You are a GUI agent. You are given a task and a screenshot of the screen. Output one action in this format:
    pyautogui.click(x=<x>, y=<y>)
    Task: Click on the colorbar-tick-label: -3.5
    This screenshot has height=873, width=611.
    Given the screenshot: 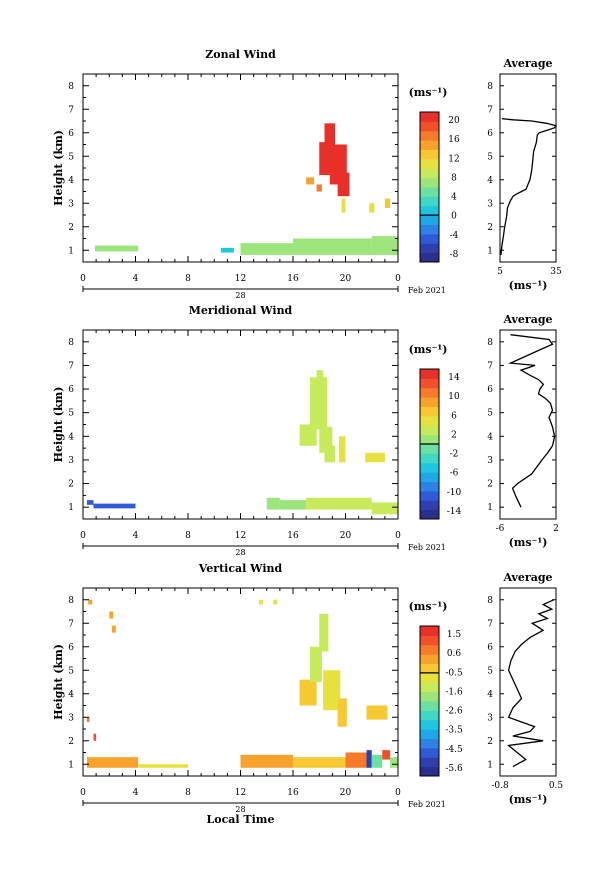 What is the action you would take?
    pyautogui.click(x=454, y=731)
    